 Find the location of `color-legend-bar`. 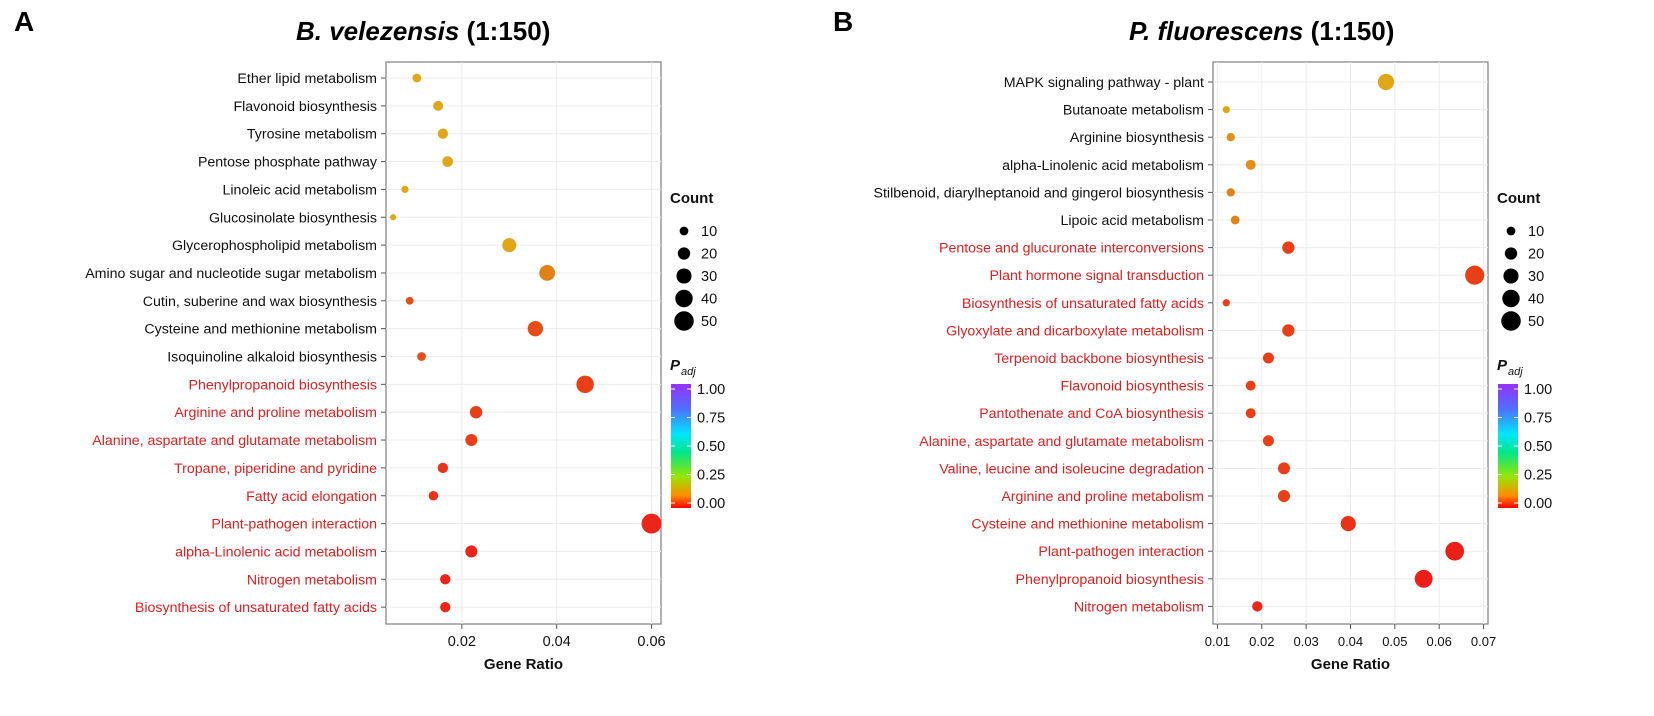

color-legend-bar is located at coordinates (681, 446).